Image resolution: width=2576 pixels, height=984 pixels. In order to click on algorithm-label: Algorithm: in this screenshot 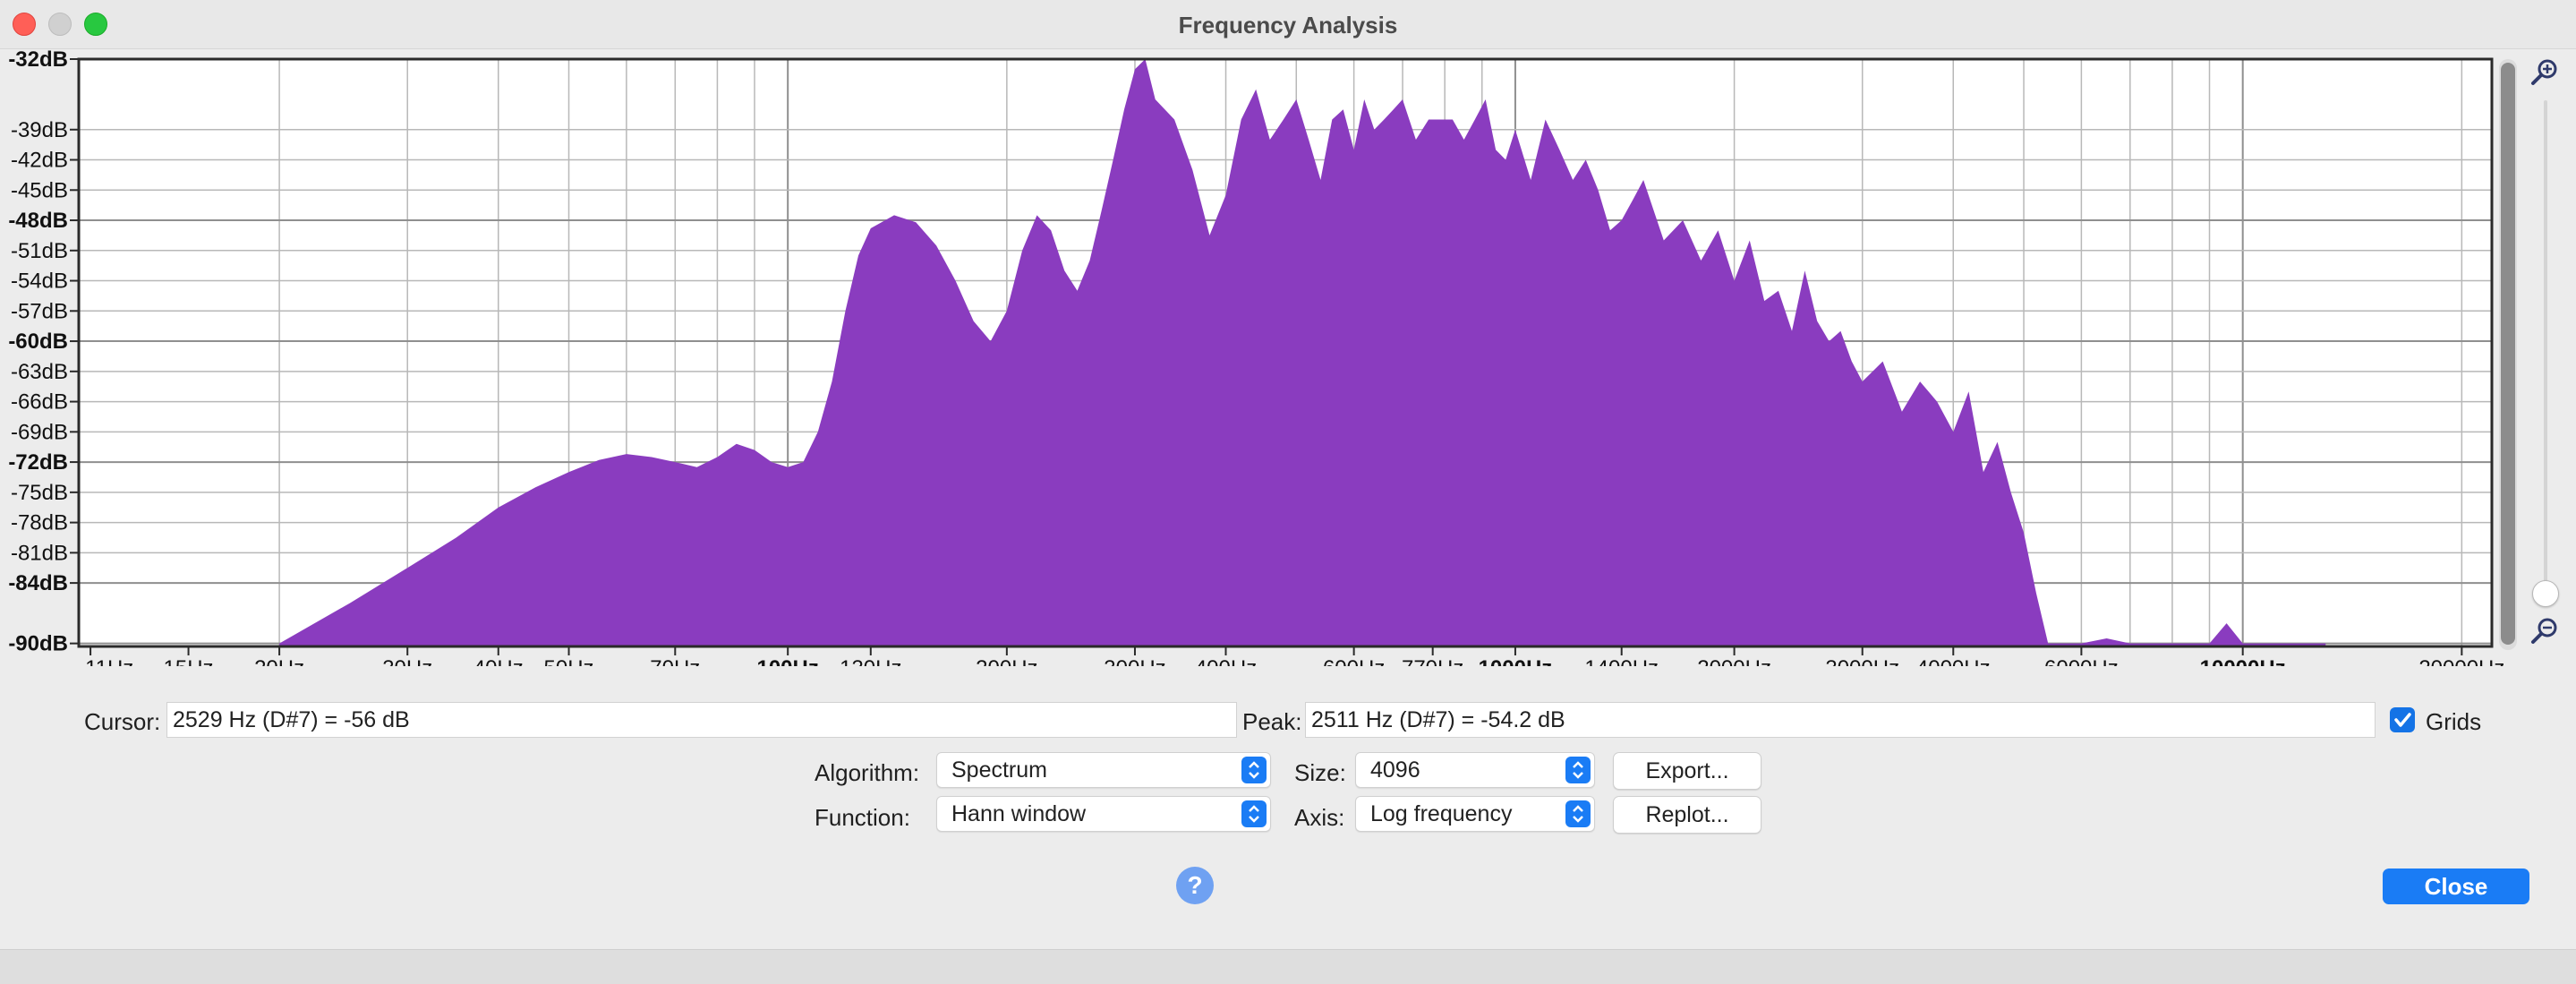, I will do `click(867, 773)`.